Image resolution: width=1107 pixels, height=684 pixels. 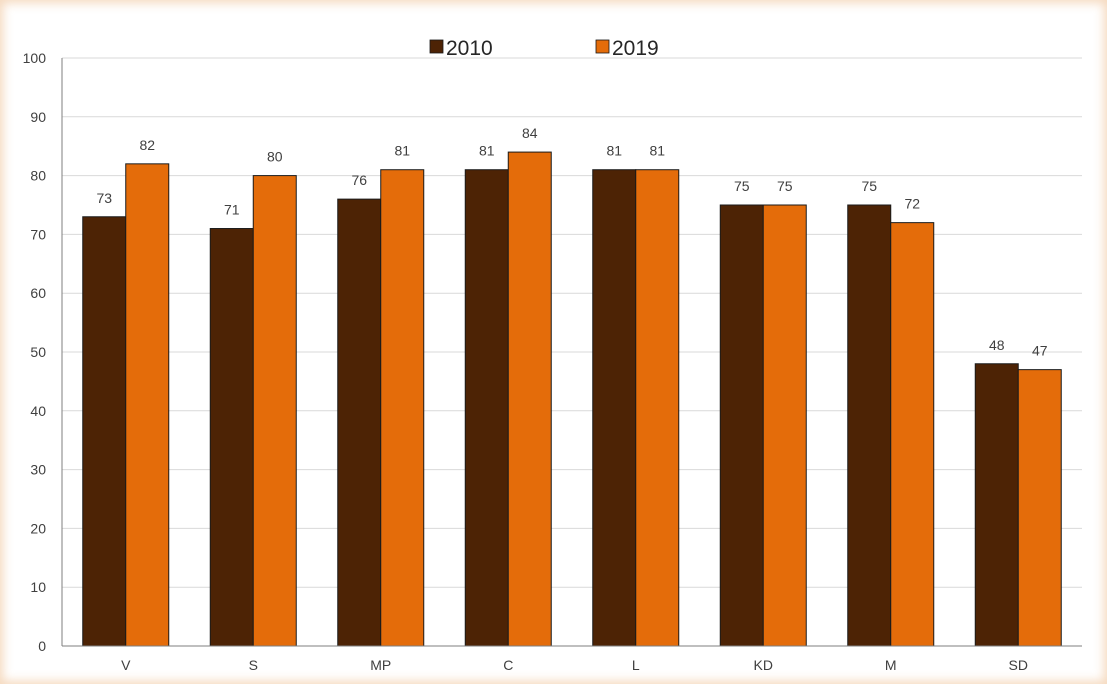 What do you see at coordinates (275, 157) in the screenshot?
I see `data-label-2019: 80` at bounding box center [275, 157].